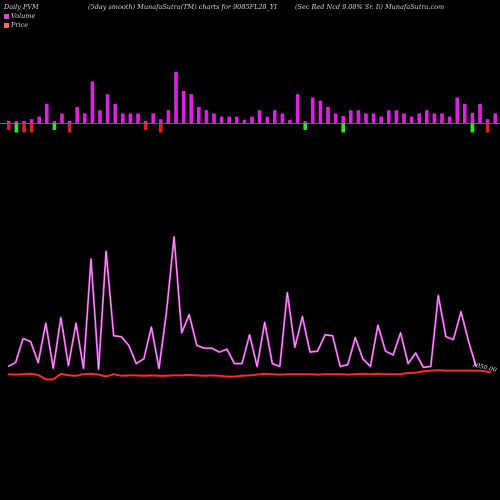 This screenshot has height=500, width=500. What do you see at coordinates (252, 102) in the screenshot?
I see `volume-bars` at bounding box center [252, 102].